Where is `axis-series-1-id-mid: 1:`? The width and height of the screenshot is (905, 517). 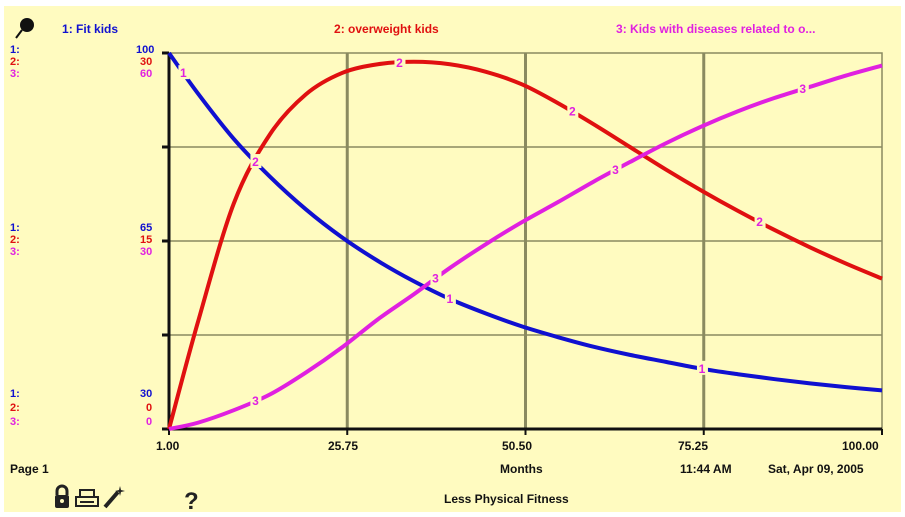 axis-series-1-id-mid: 1: is located at coordinates (15, 228).